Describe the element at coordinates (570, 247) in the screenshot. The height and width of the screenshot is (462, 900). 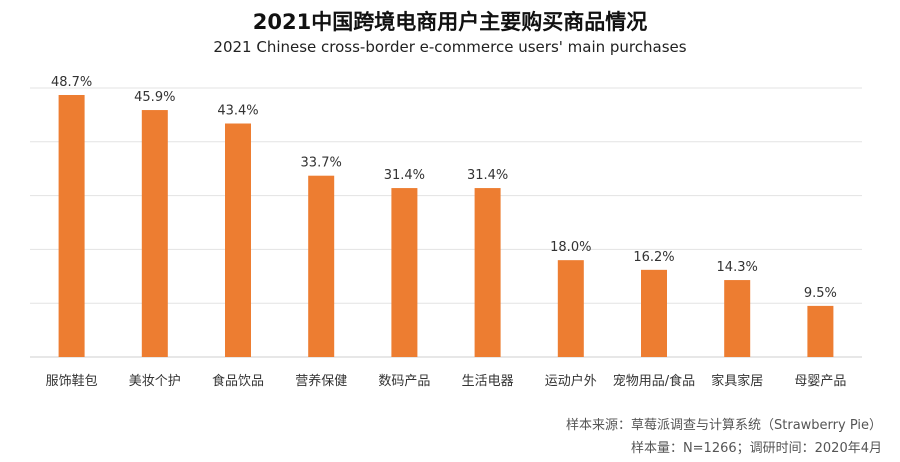
I see `data-label-7: 18.0%` at that location.